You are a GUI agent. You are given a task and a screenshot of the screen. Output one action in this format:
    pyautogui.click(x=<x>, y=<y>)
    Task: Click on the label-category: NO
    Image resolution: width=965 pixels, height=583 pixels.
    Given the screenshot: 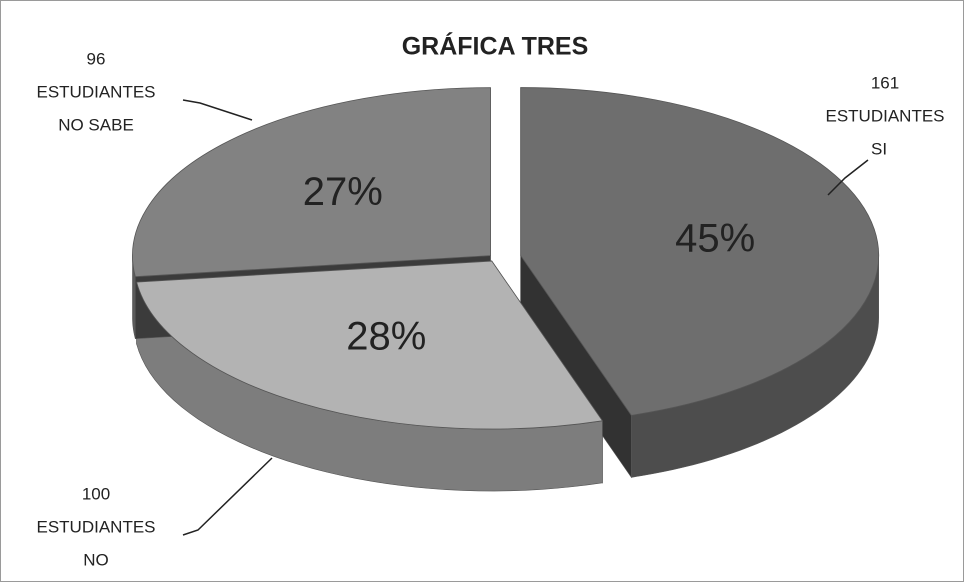 What is the action you would take?
    pyautogui.click(x=96, y=559)
    